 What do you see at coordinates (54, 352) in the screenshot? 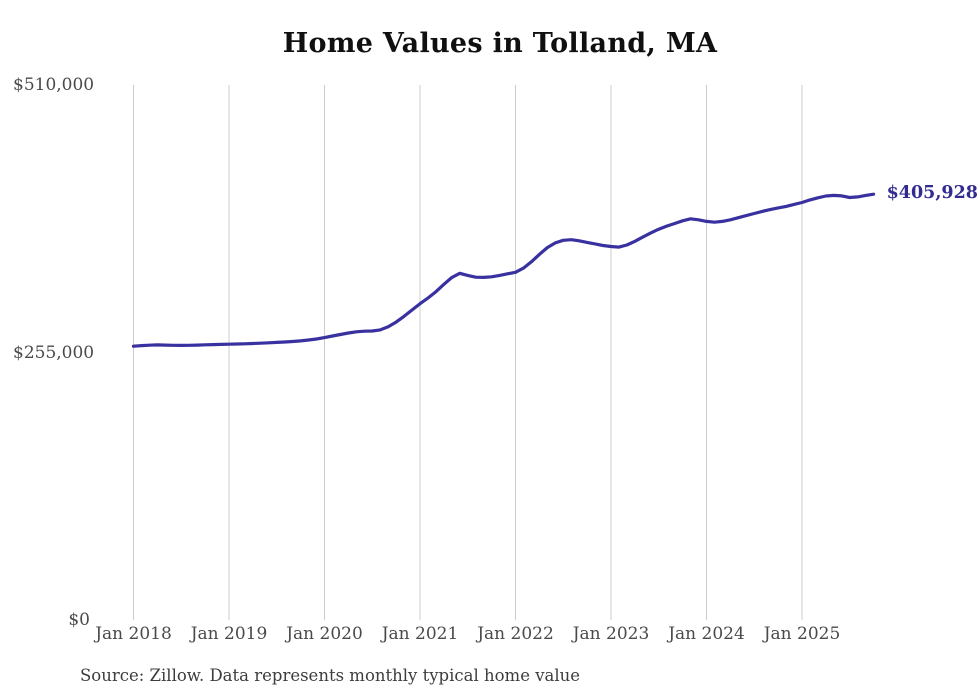
I see `y-axis-tick-label: $255,000` at bounding box center [54, 352].